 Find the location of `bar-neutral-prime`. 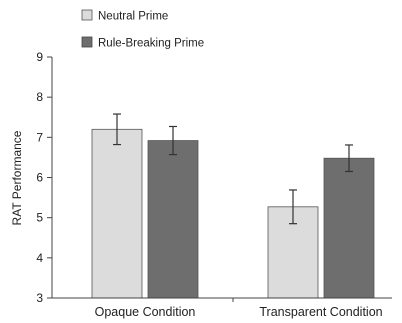

bar-neutral-prime is located at coordinates (117, 213).